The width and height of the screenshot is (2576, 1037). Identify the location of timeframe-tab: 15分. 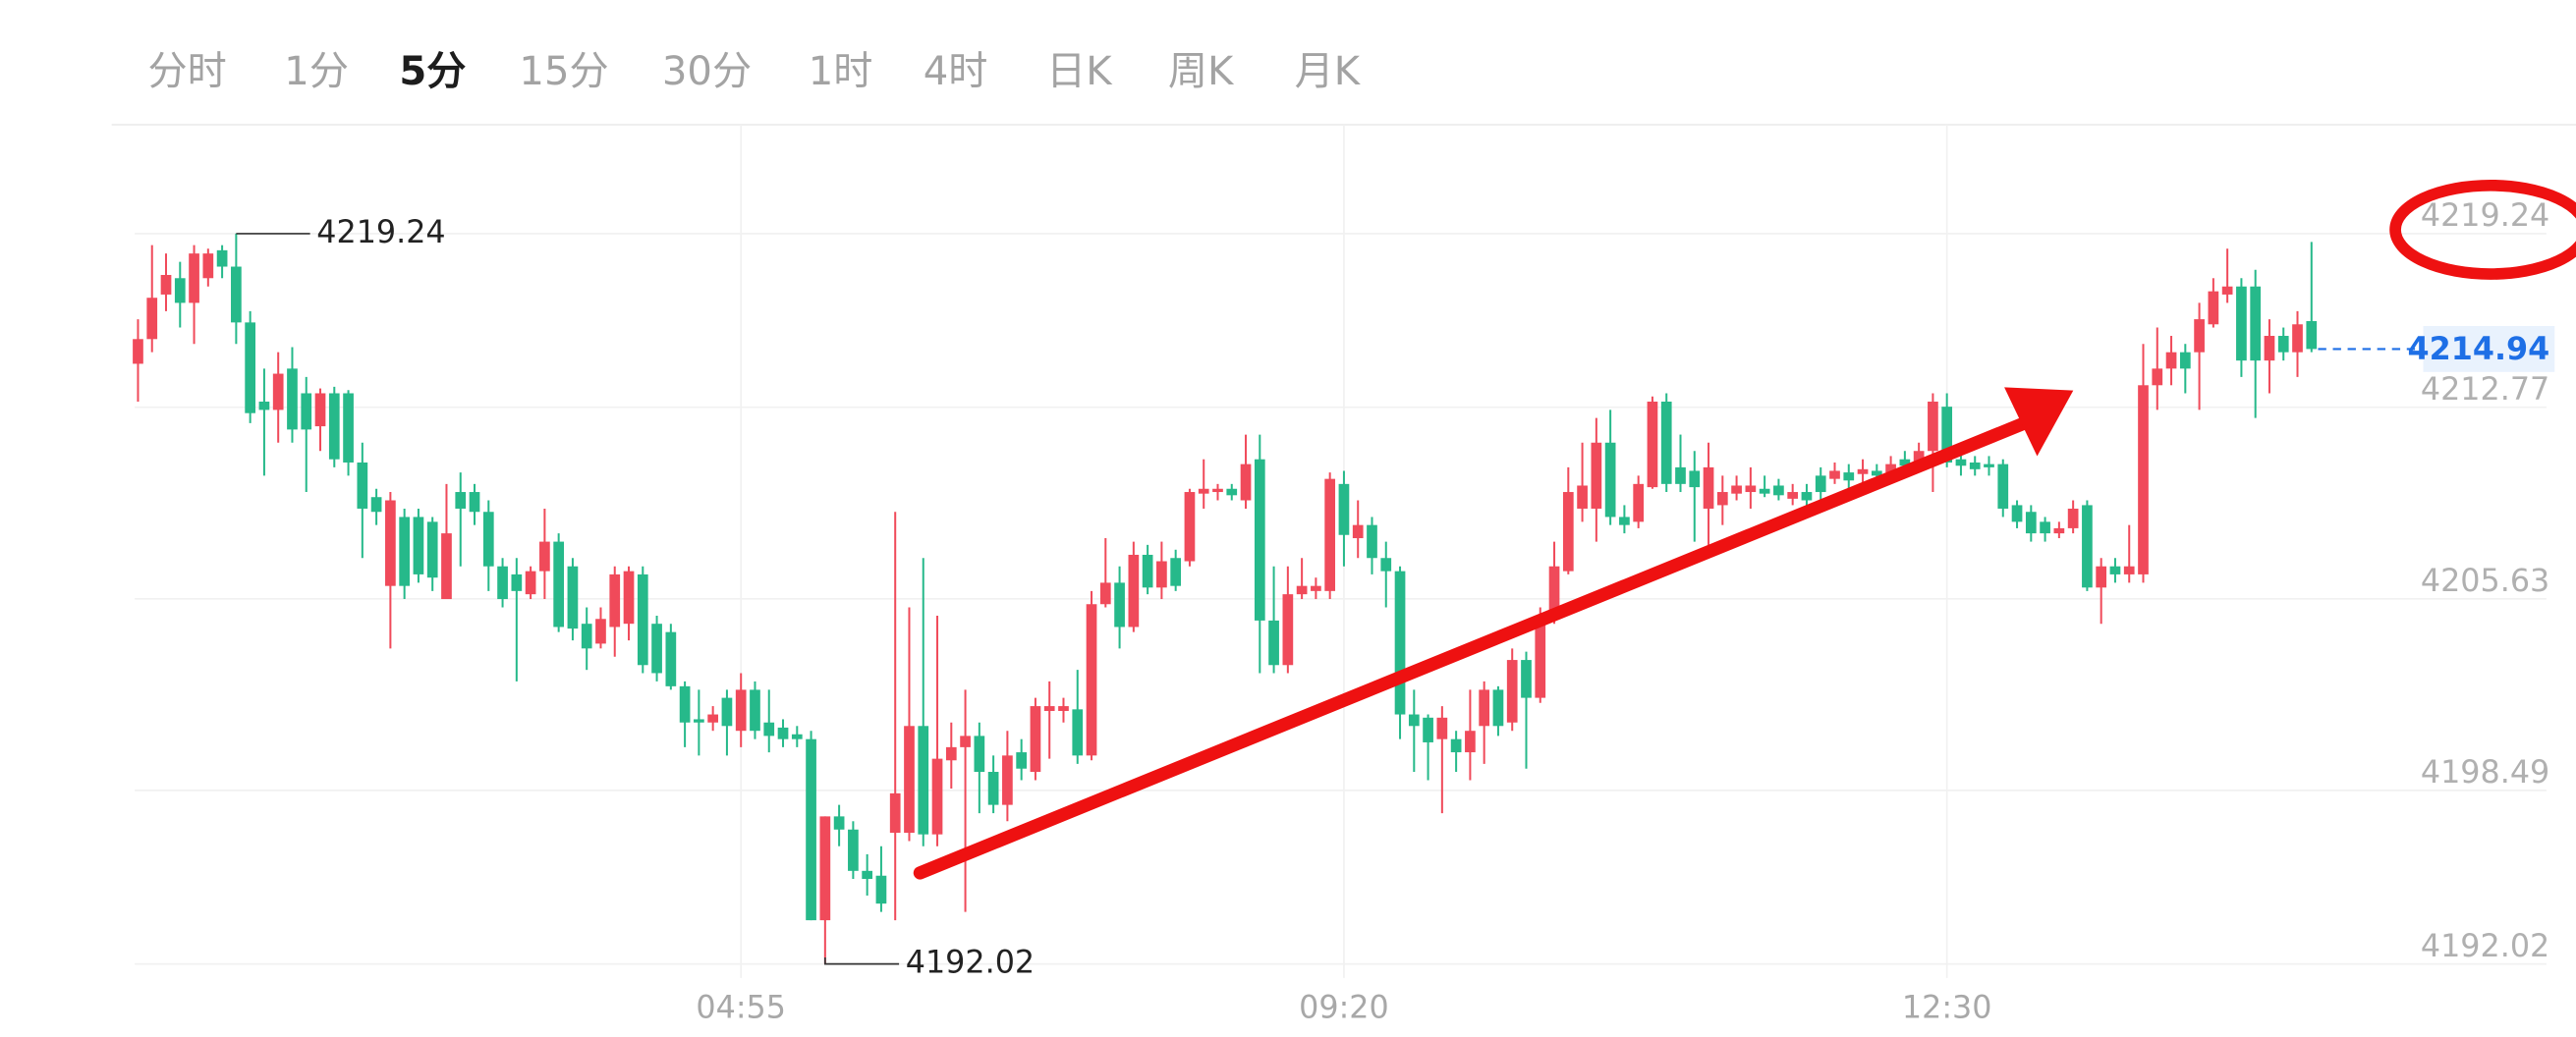
(563, 72).